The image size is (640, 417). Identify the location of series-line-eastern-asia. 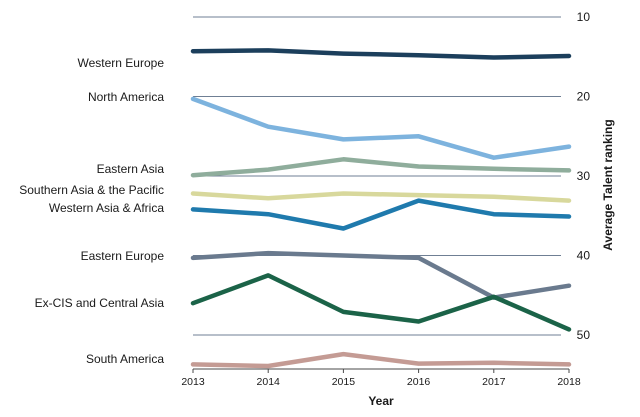
(381, 167).